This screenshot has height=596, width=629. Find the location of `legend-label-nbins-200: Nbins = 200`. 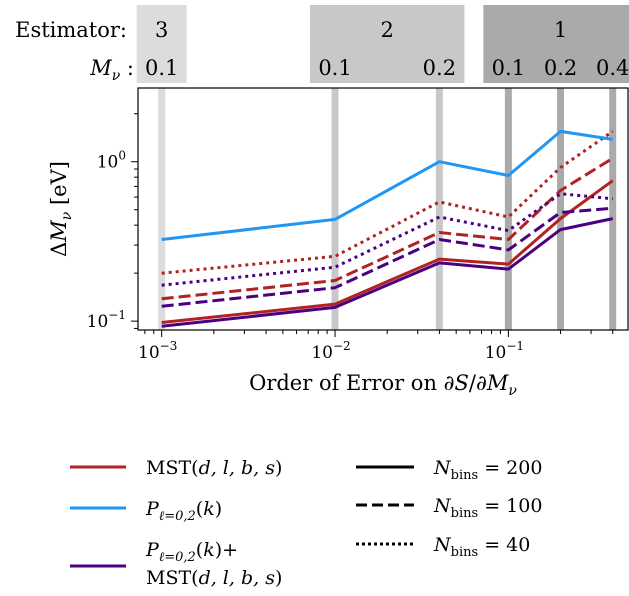

legend-label-nbins-200: Nbins = 200 is located at coordinates (487, 470).